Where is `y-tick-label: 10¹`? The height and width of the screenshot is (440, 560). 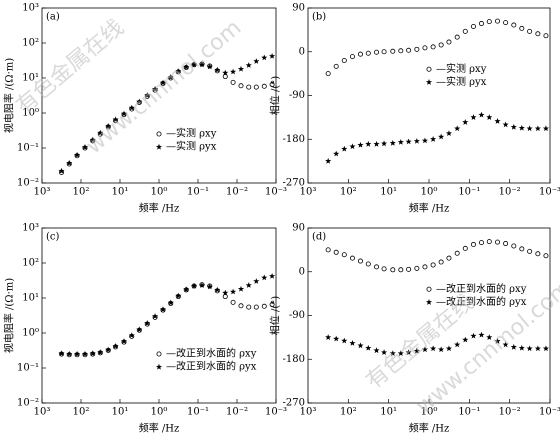
y-tick-label: 10¹ is located at coordinates (30, 298).